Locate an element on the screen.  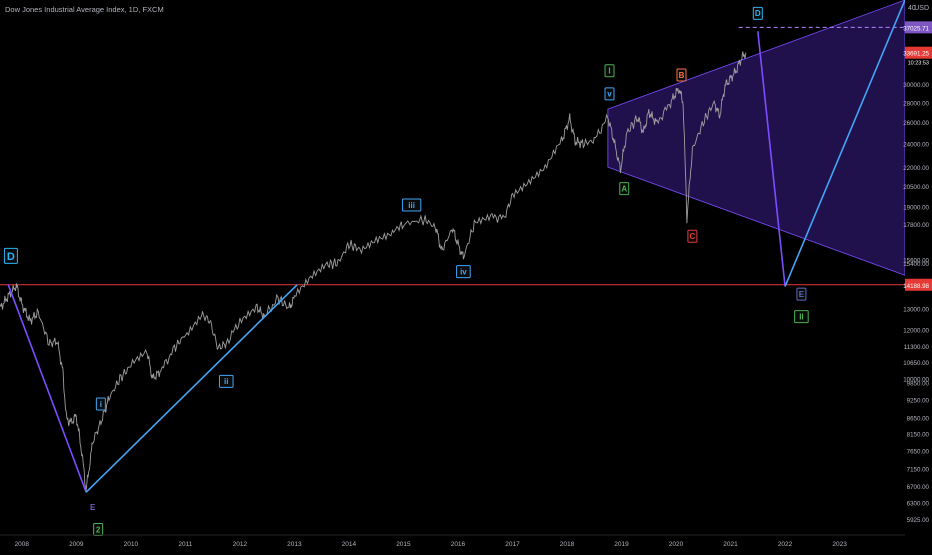
y-tick-label: 8150.00 is located at coordinates (918, 435).